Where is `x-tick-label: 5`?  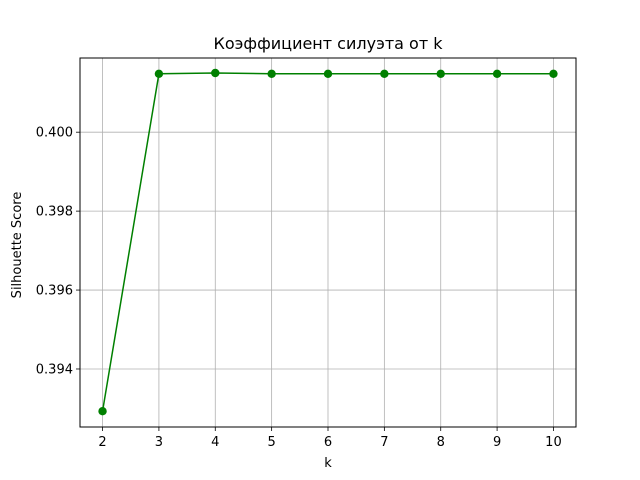 x-tick-label: 5 is located at coordinates (271, 442).